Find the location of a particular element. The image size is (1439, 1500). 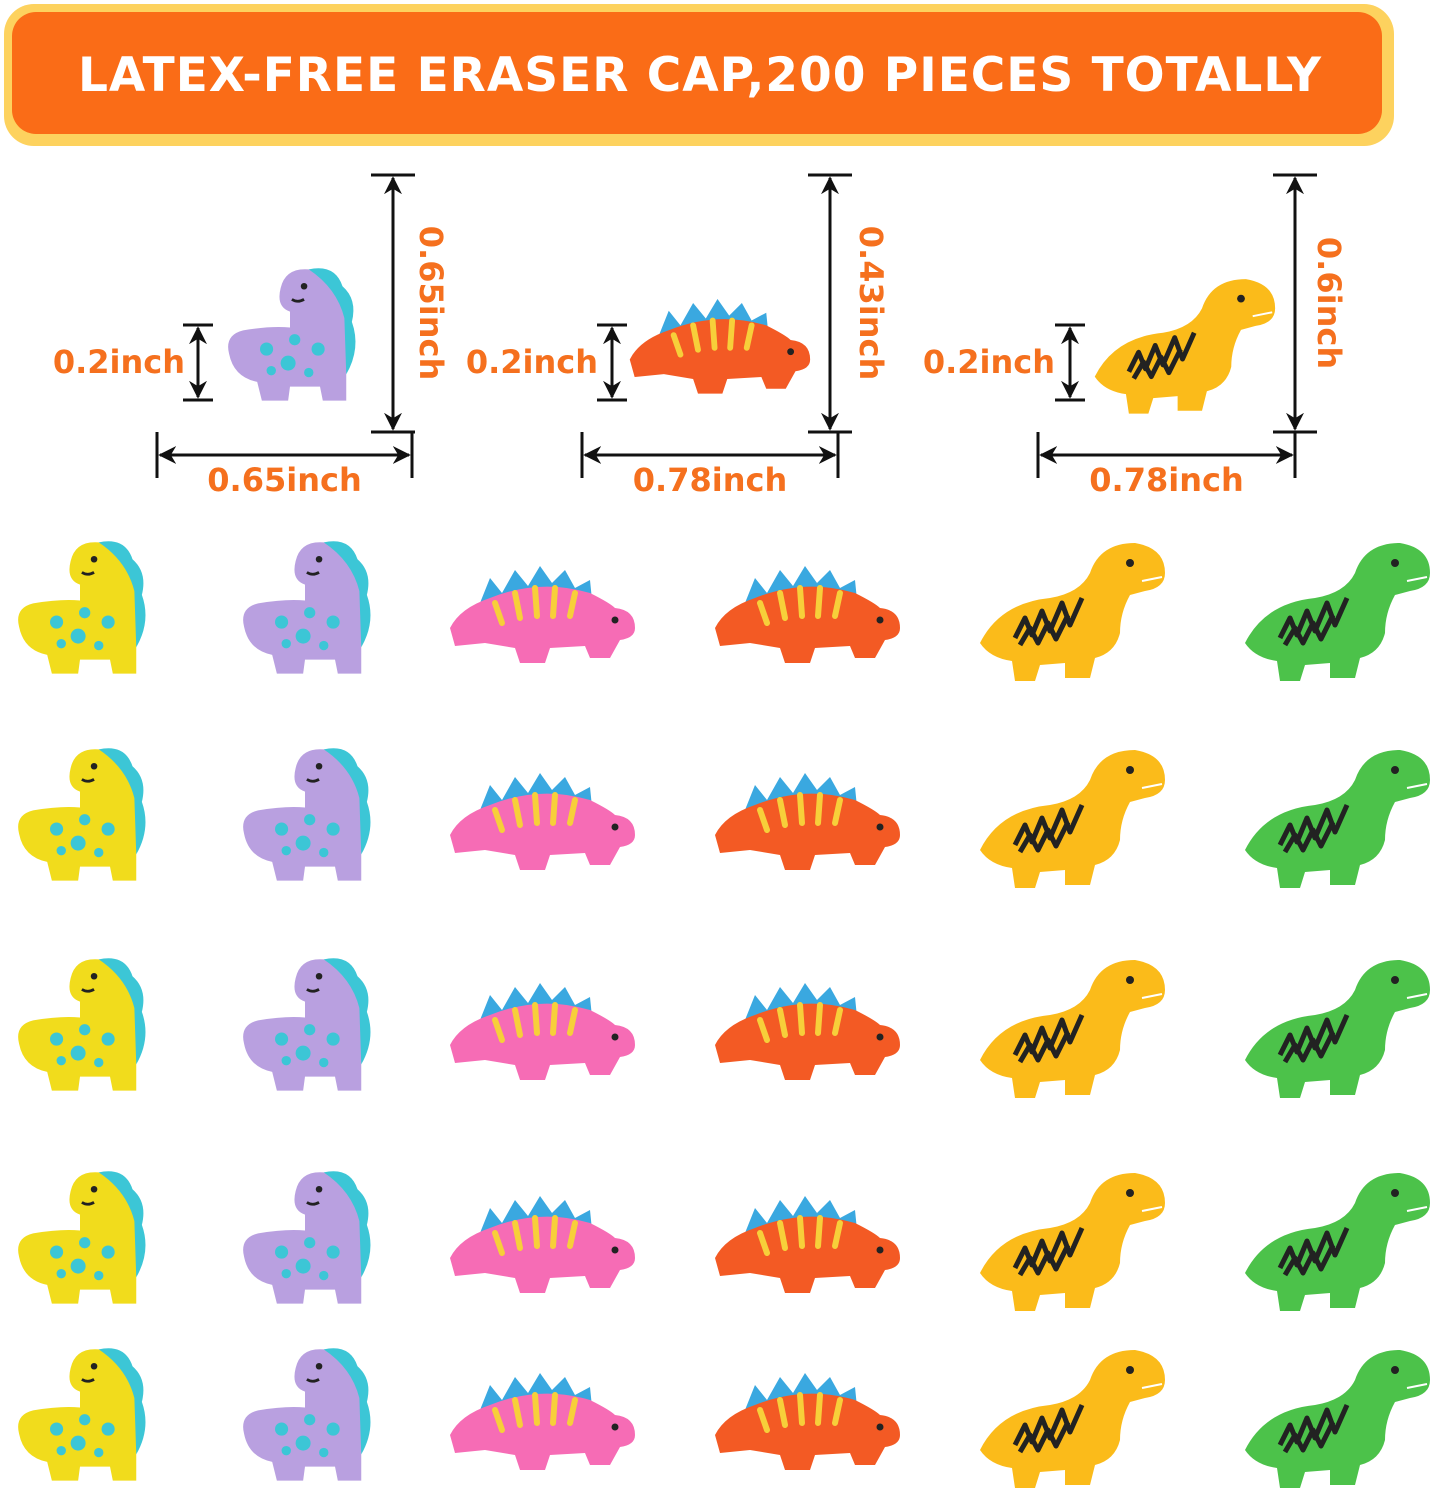

banner: LATEX-FREE ERASER CAP,200 PIECES TOTALLY is located at coordinates (699, 75).